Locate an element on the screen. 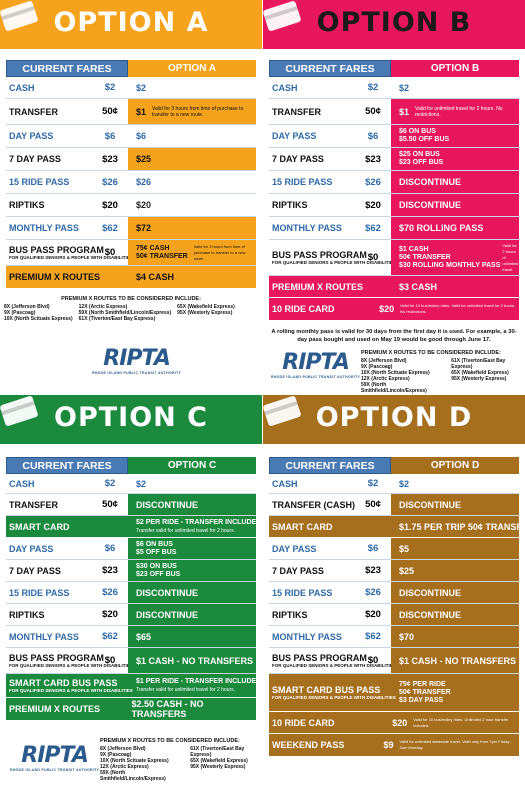 This screenshot has height=789, width=525. option-d-title: OPTION D is located at coordinates (394, 417).